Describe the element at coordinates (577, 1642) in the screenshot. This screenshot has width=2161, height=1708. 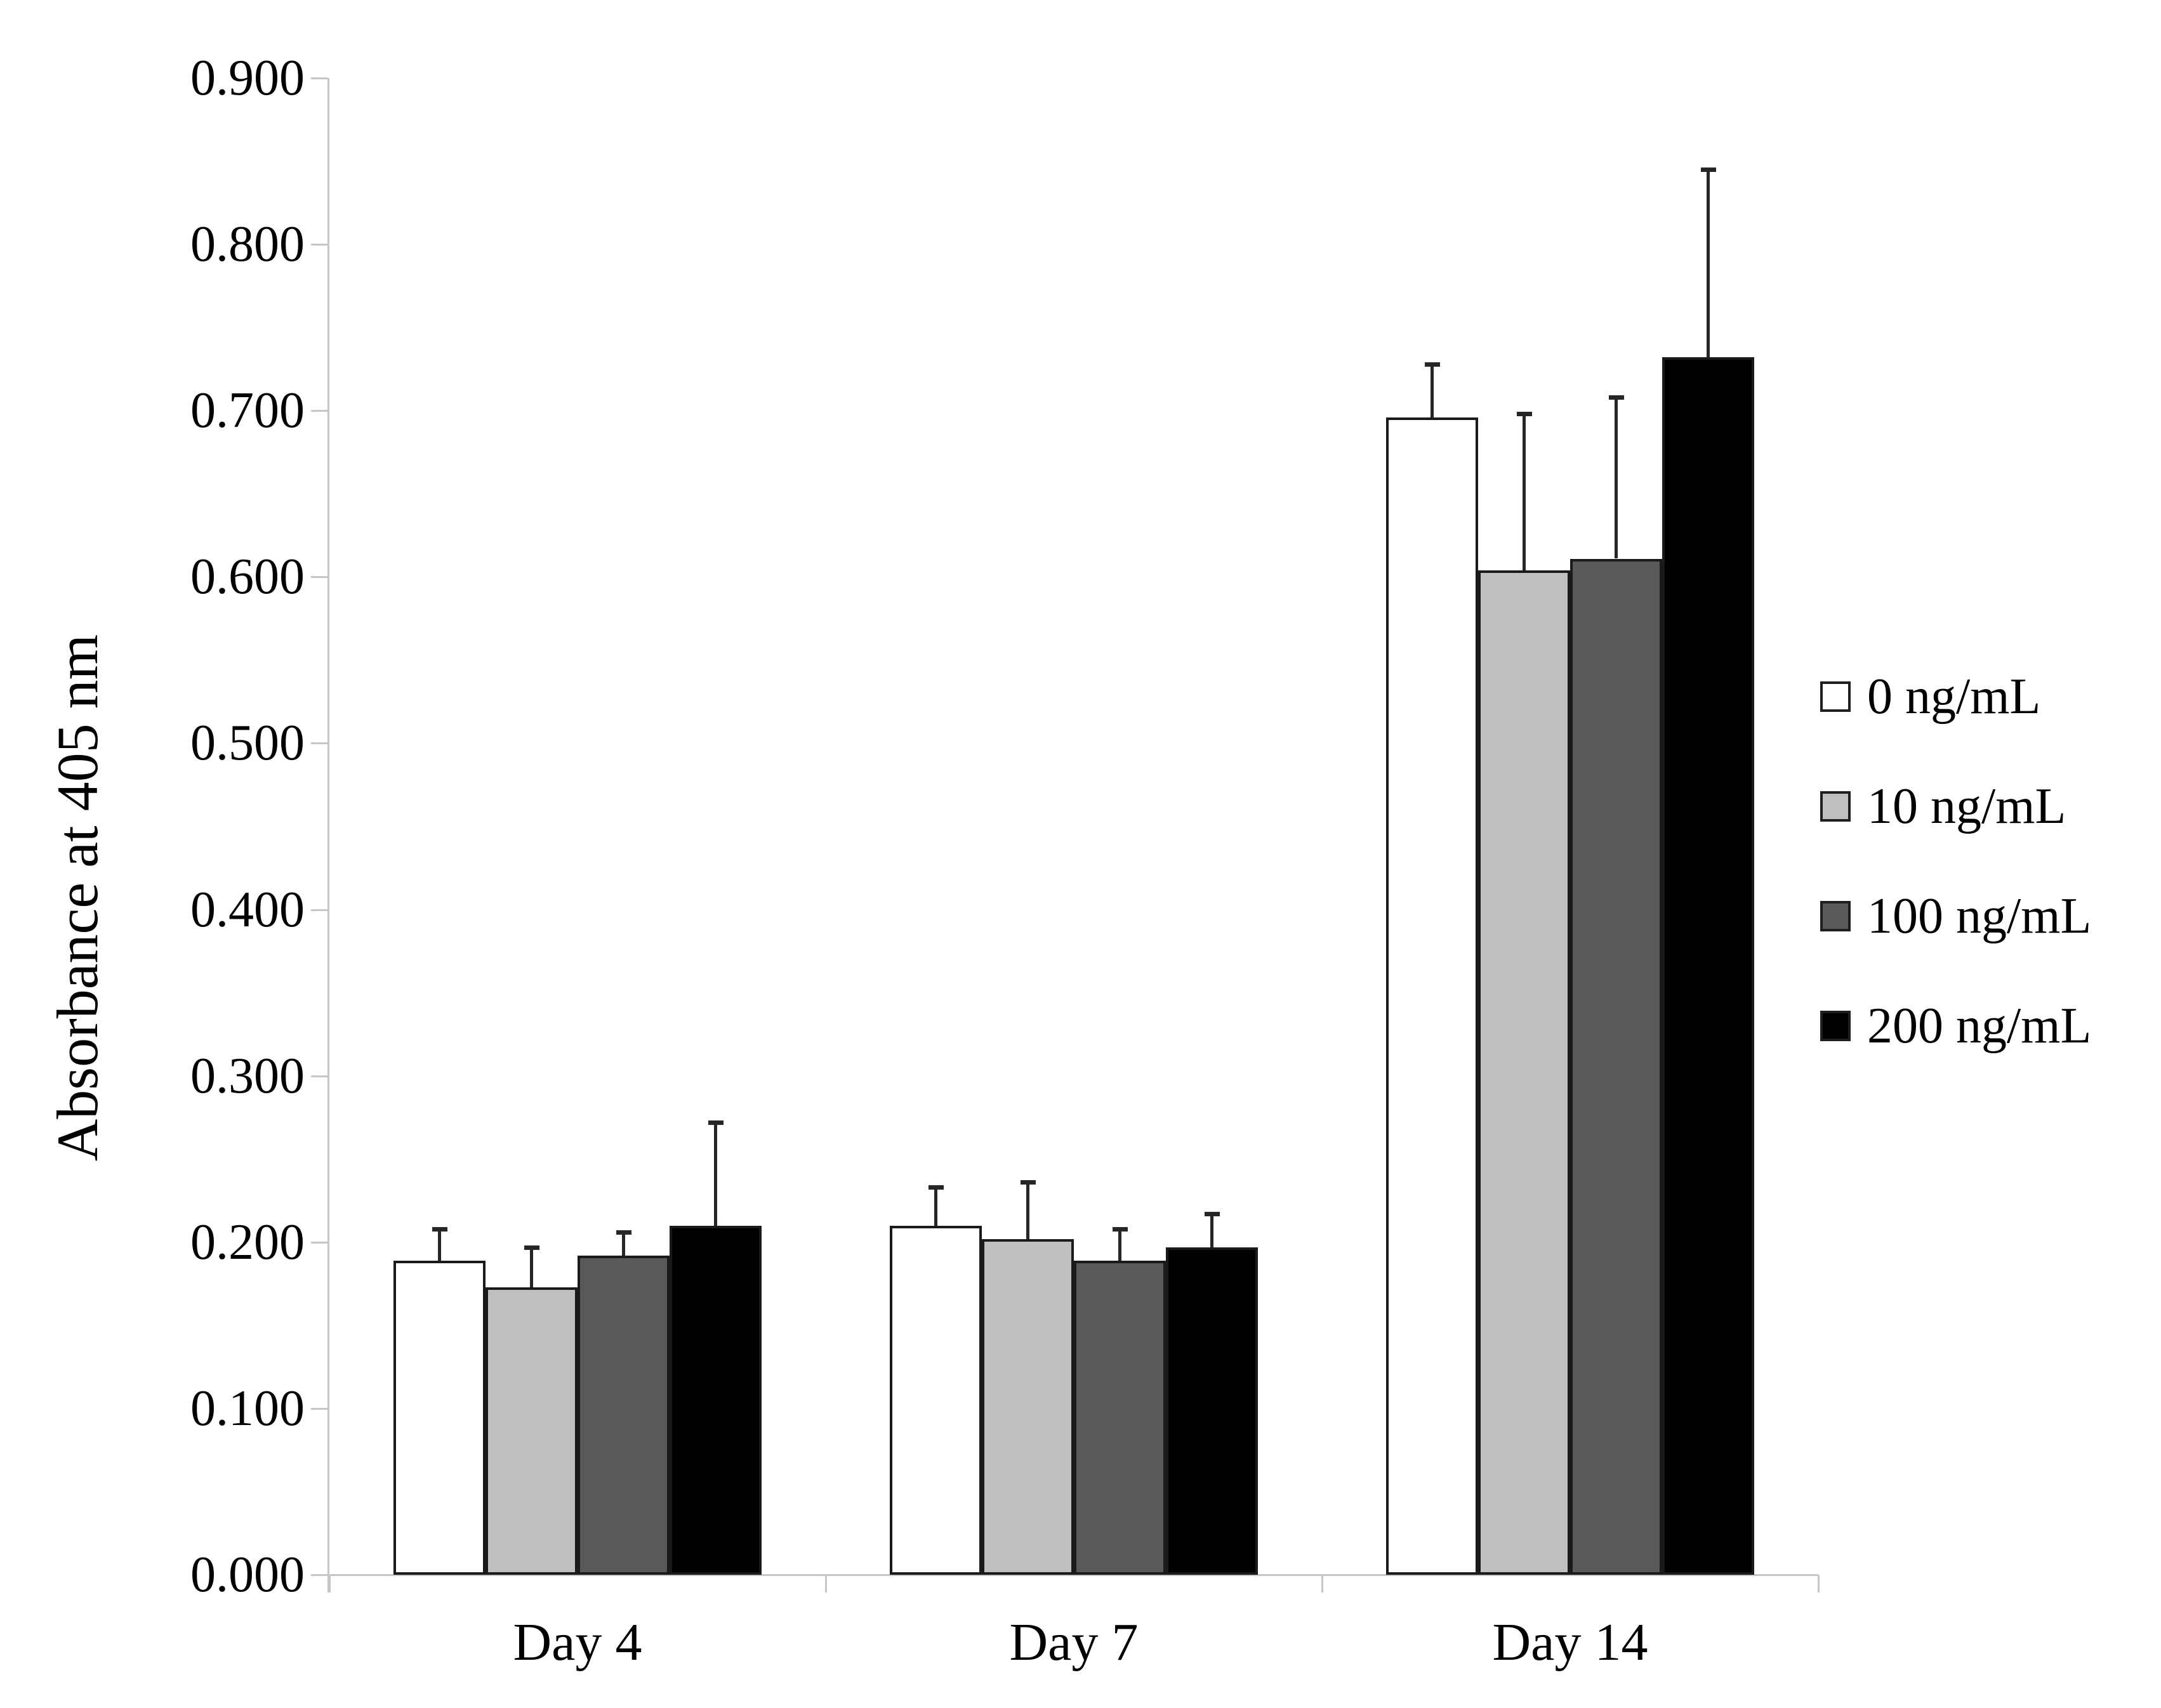
I see `category-label: Day 4` at that location.